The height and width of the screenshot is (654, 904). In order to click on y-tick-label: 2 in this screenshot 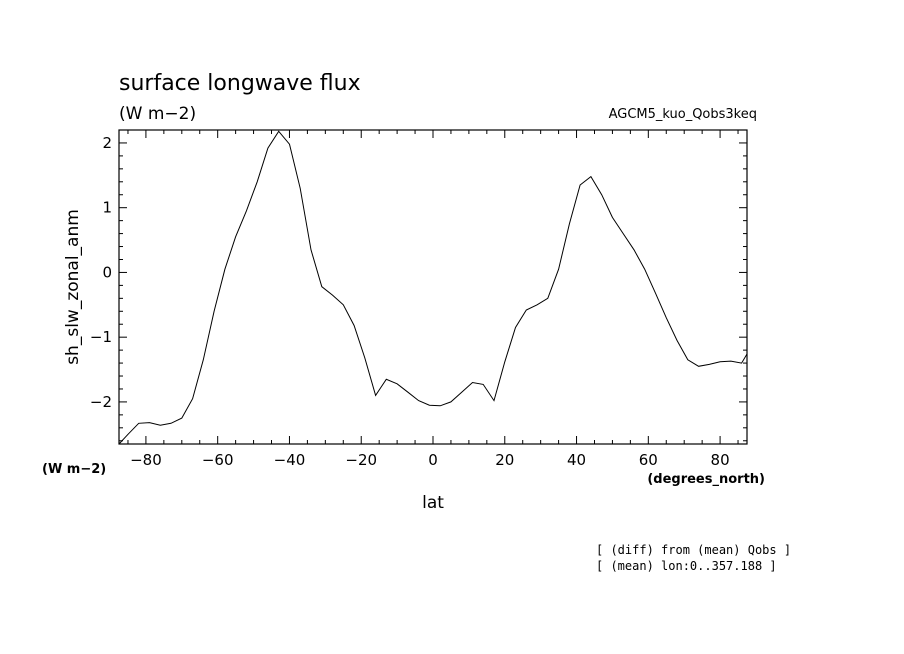, I will do `click(107, 143)`.